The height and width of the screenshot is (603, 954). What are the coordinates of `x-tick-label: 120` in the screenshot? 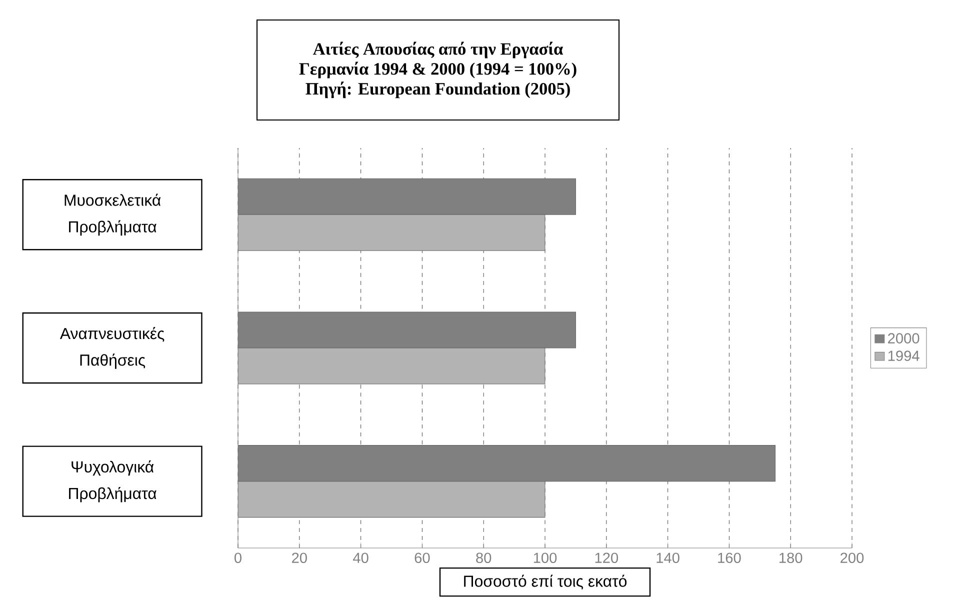 It's located at (606, 558).